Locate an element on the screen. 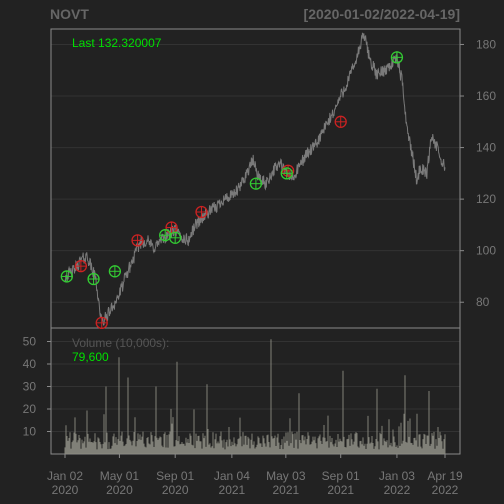 The width and height of the screenshot is (504, 504). x-tick-label: May 01 is located at coordinates (120, 476).